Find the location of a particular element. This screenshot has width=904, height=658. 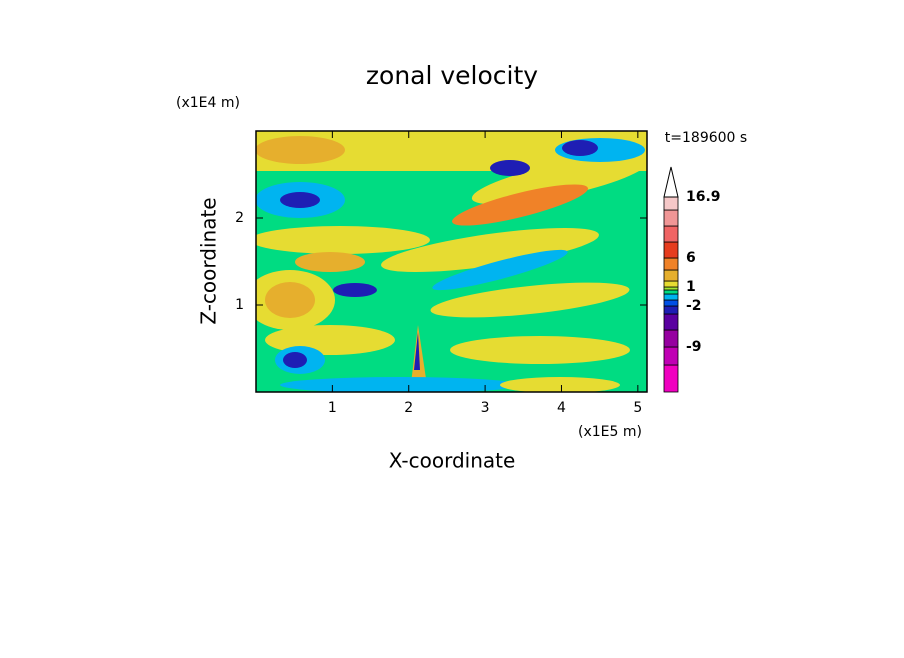

y-axis-label: Z-coordinate is located at coordinates (209, 260).